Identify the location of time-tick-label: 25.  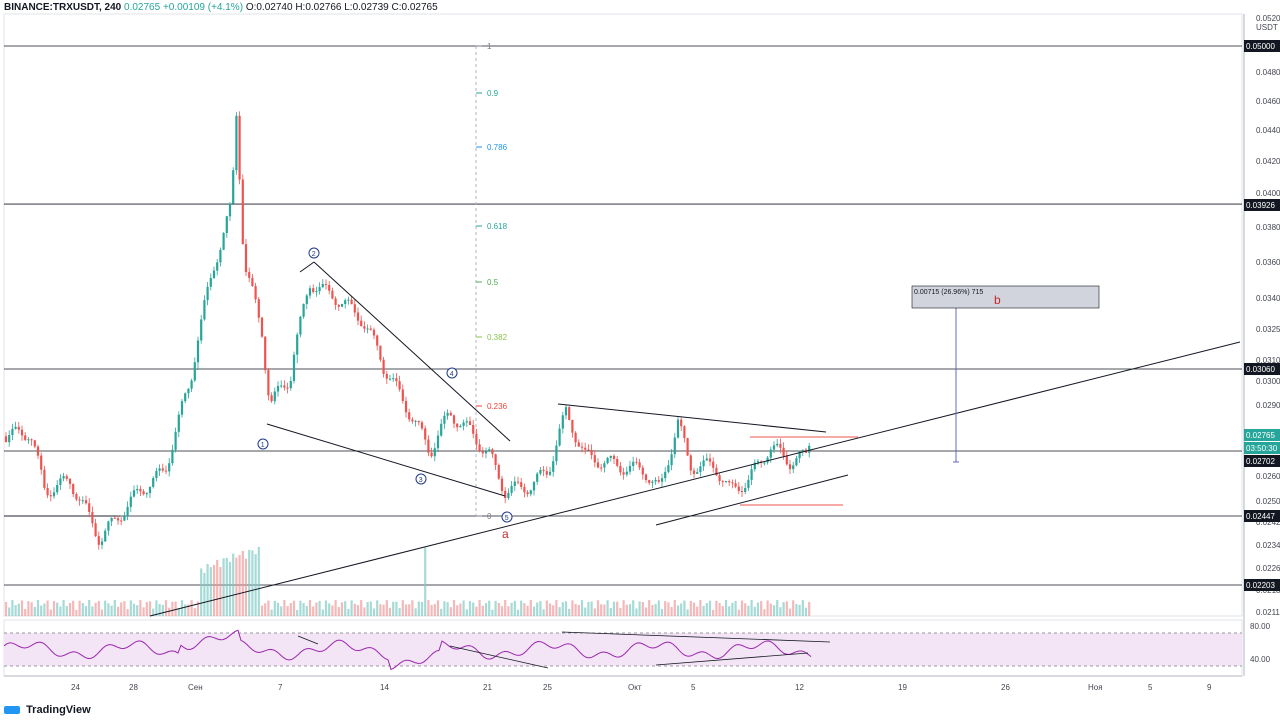
(547, 687).